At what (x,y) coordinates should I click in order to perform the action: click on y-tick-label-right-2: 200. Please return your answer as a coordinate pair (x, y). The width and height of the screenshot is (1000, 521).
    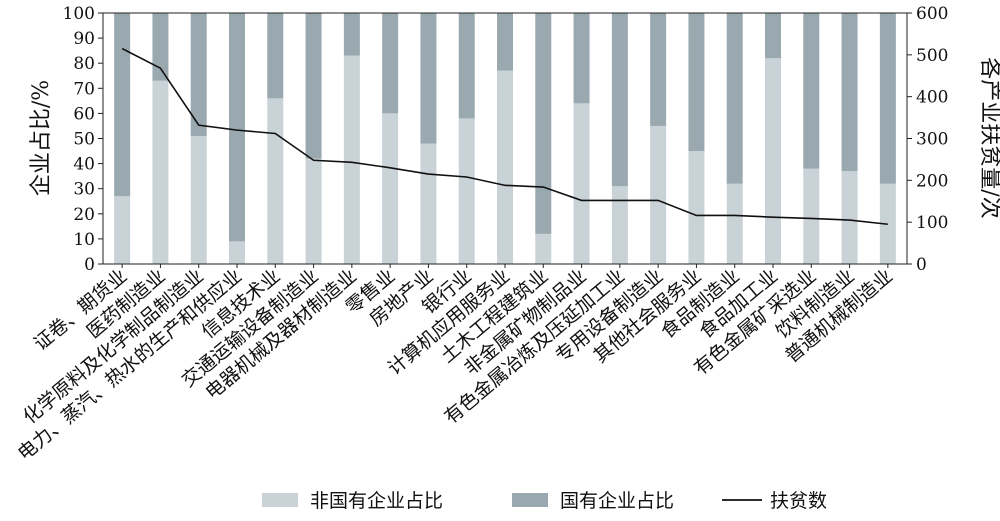
    Looking at the image, I should click on (932, 181).